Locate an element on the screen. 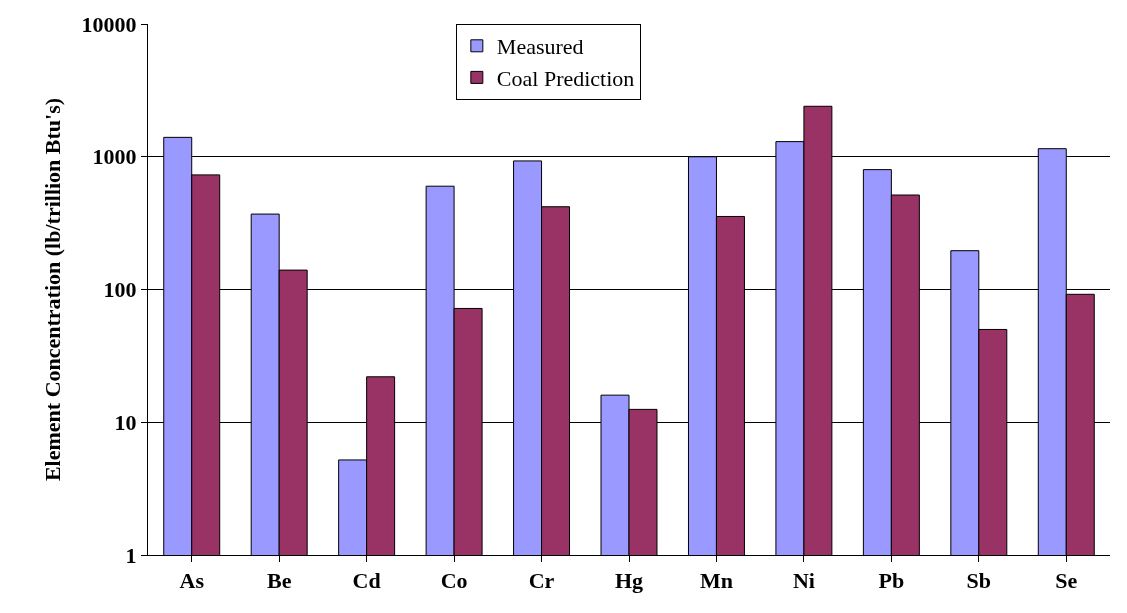 The width and height of the screenshot is (1127, 613). y-axis-title: Element Concentration (lb/trillion Btu's) is located at coordinates (53, 289).